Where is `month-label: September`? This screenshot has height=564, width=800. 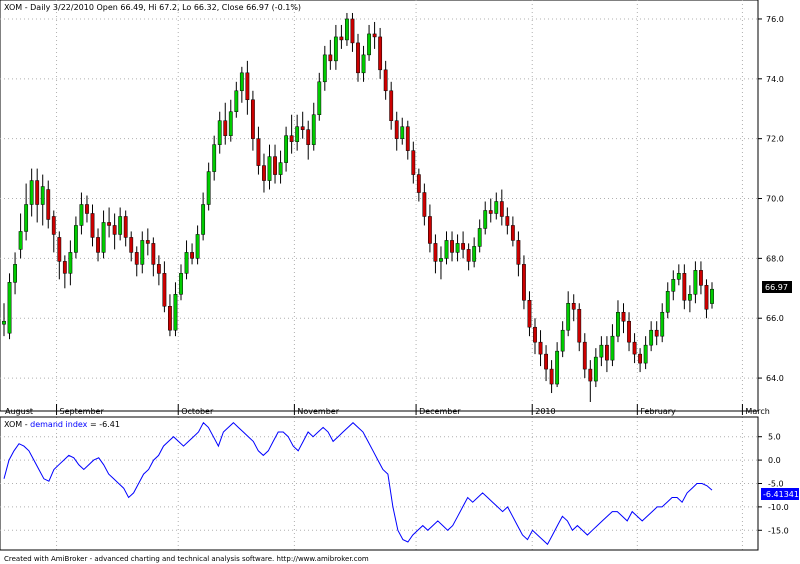 month-label: September is located at coordinates (82, 411).